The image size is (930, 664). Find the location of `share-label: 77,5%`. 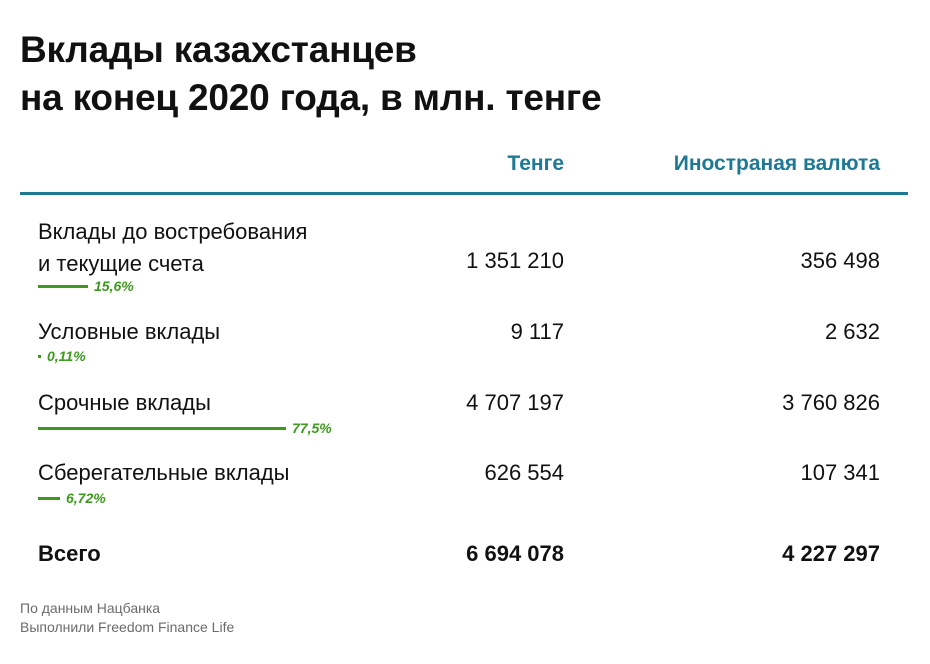

share-label: 77,5% is located at coordinates (312, 428).